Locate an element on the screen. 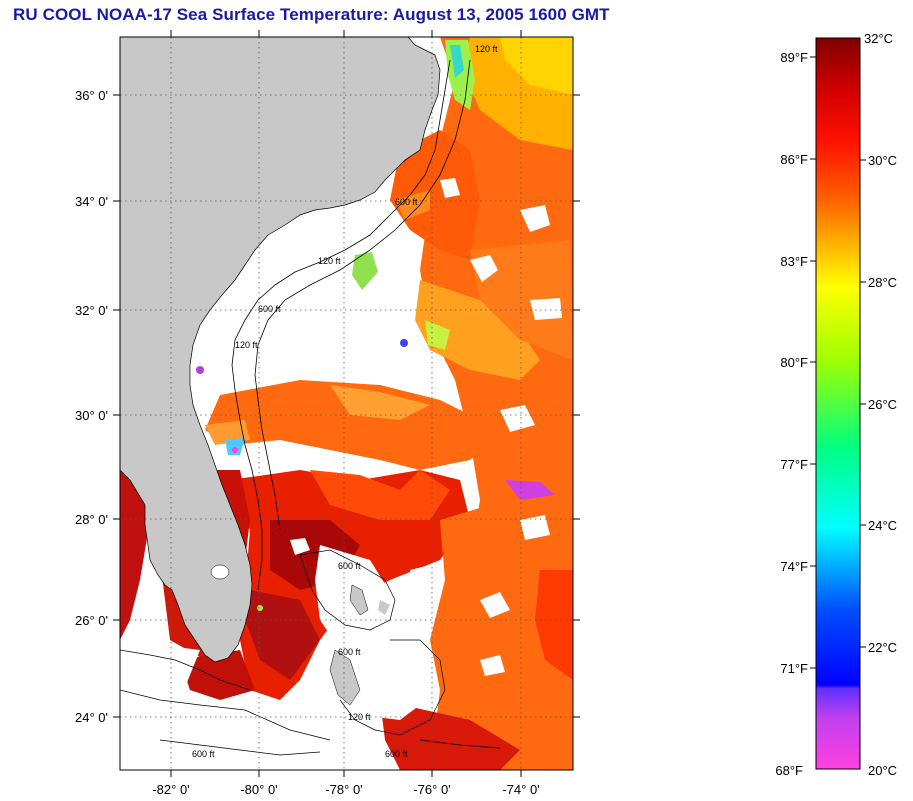 Image resolution: width=913 pixels, height=801 pixels. lat-label: 28° 0' is located at coordinates (91, 519).